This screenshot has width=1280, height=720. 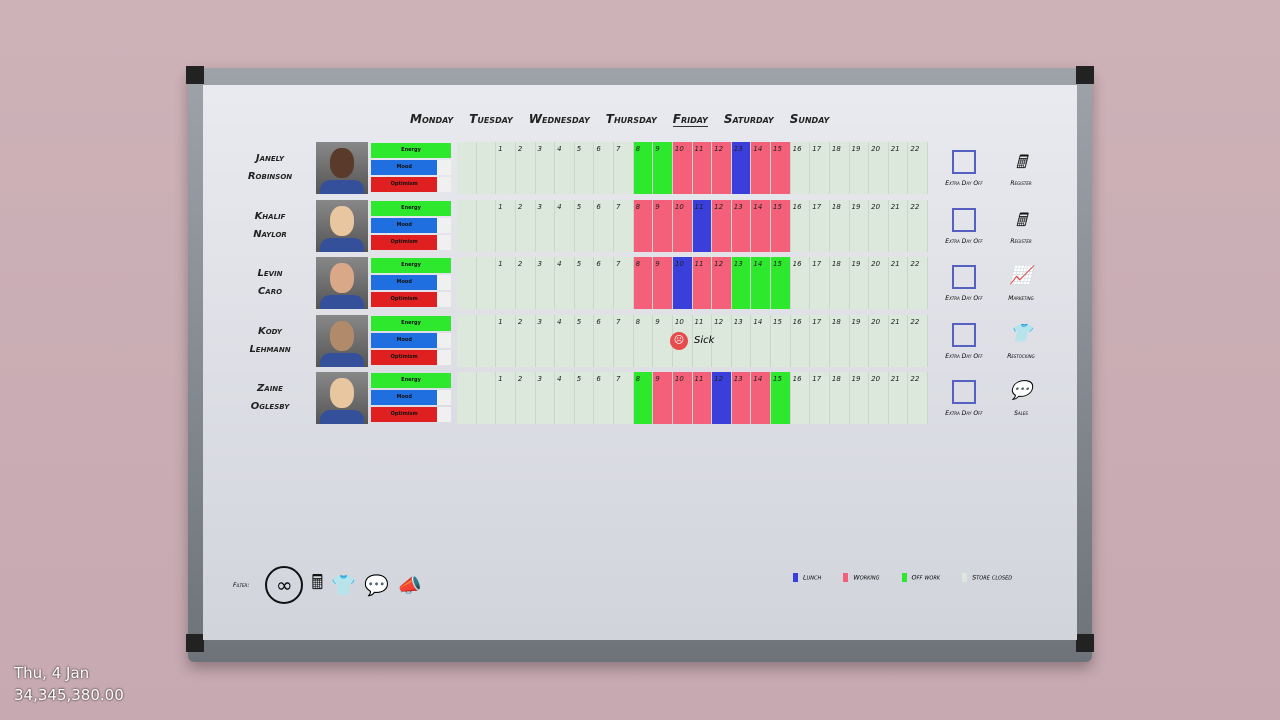 What do you see at coordinates (748, 119) in the screenshot?
I see `tab-saturday: Saturday` at bounding box center [748, 119].